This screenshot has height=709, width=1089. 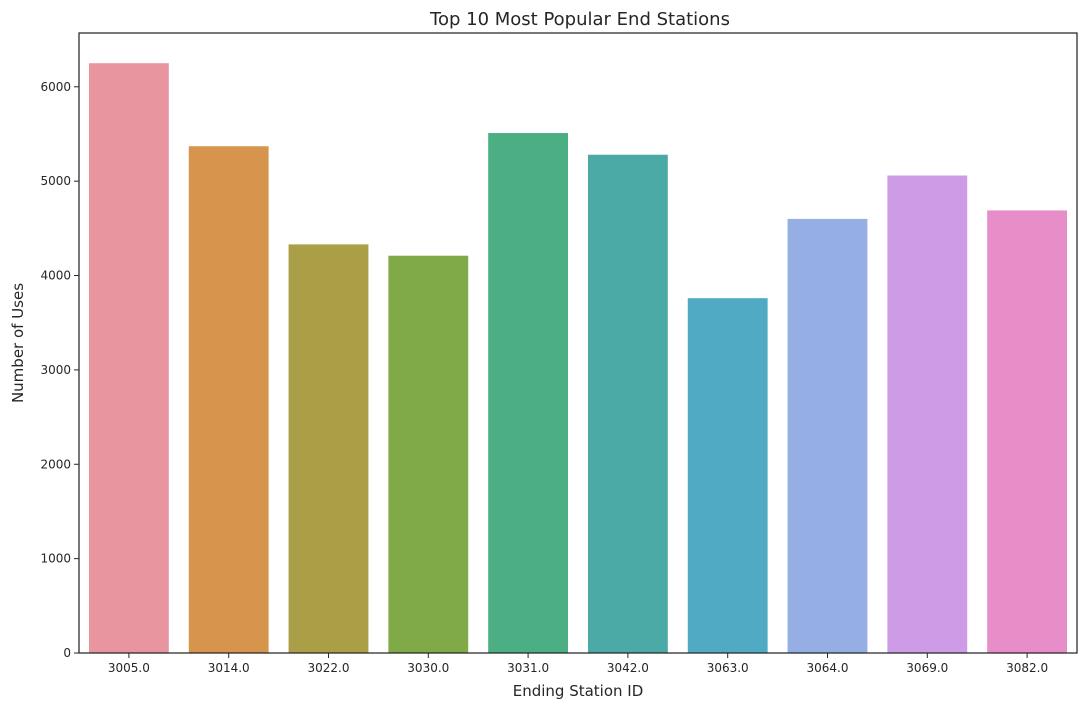 What do you see at coordinates (55, 559) in the screenshot?
I see `y-tick-label: 1000` at bounding box center [55, 559].